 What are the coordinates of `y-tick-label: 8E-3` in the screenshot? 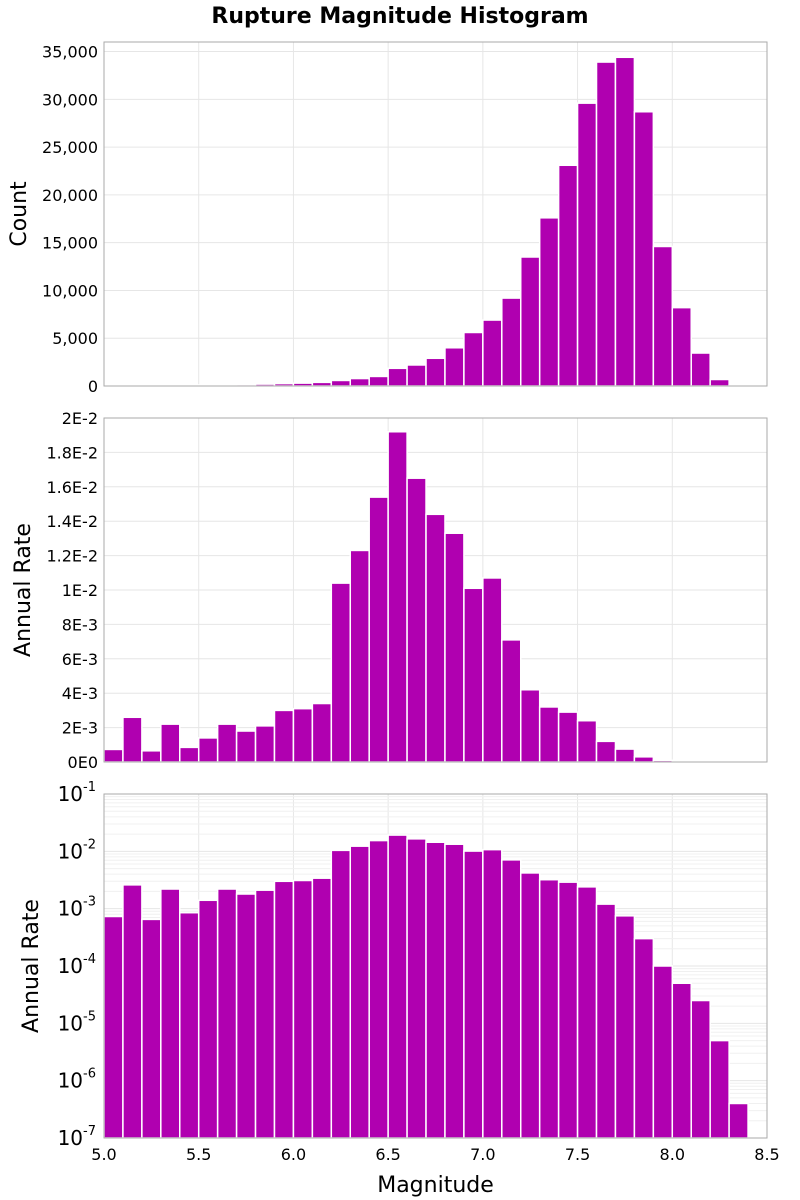 It's located at (80, 624).